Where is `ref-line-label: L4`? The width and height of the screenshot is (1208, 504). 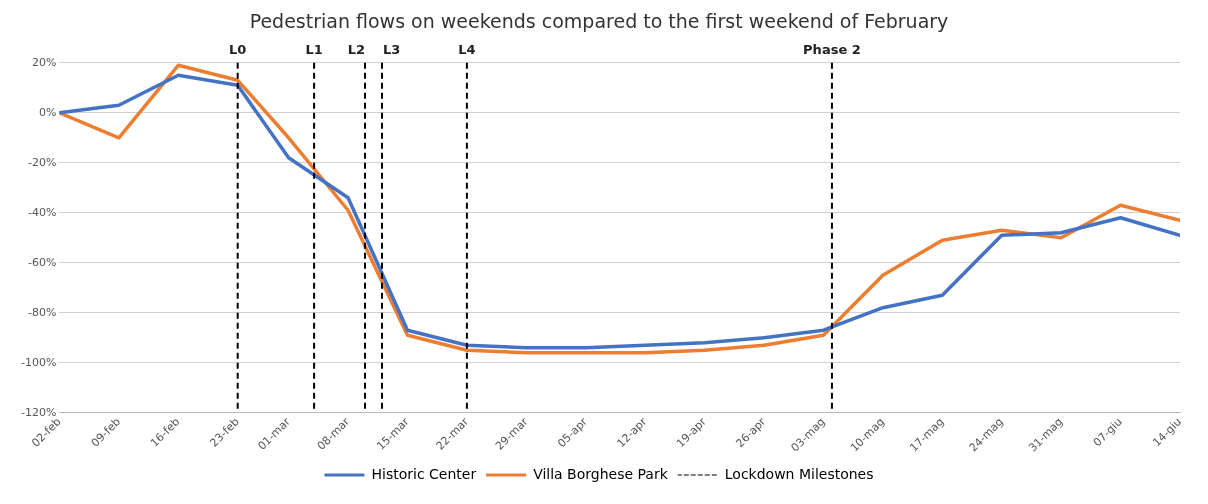
ref-line-label: L4 is located at coordinates (467, 49).